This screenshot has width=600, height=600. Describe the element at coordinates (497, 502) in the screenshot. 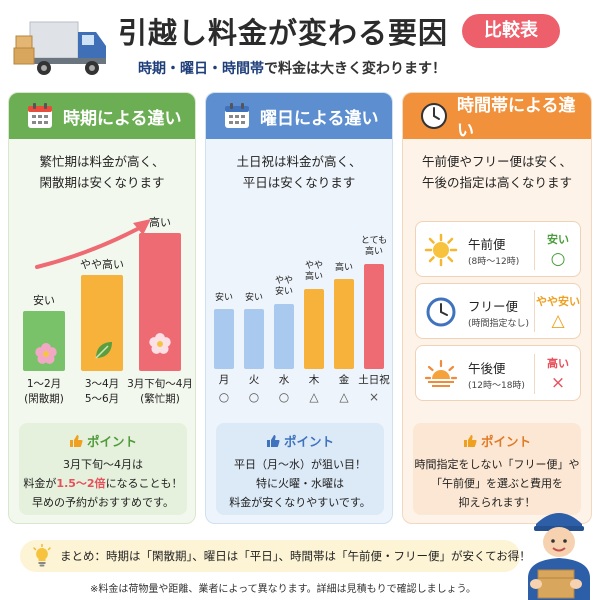

I see `timeslot-point-line: 抑えられます！` at that location.